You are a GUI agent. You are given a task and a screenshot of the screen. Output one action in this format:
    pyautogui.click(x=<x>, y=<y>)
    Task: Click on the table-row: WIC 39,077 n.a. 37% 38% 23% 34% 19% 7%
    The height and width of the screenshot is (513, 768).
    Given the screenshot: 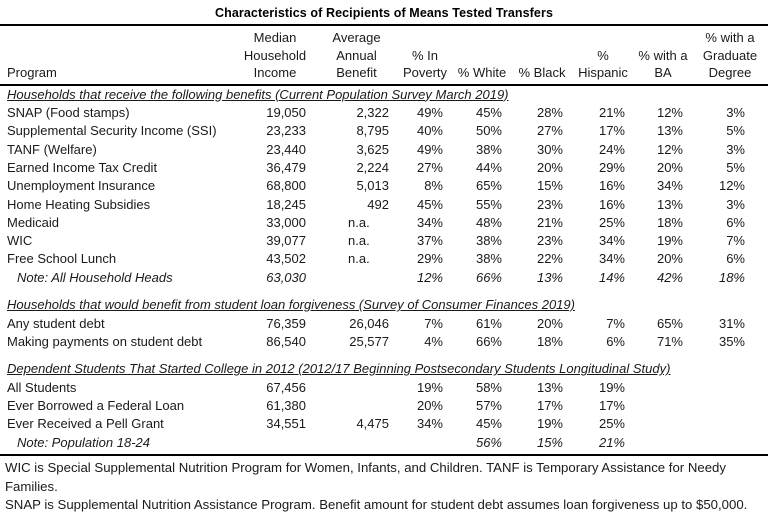 What is the action you would take?
    pyautogui.click(x=384, y=241)
    